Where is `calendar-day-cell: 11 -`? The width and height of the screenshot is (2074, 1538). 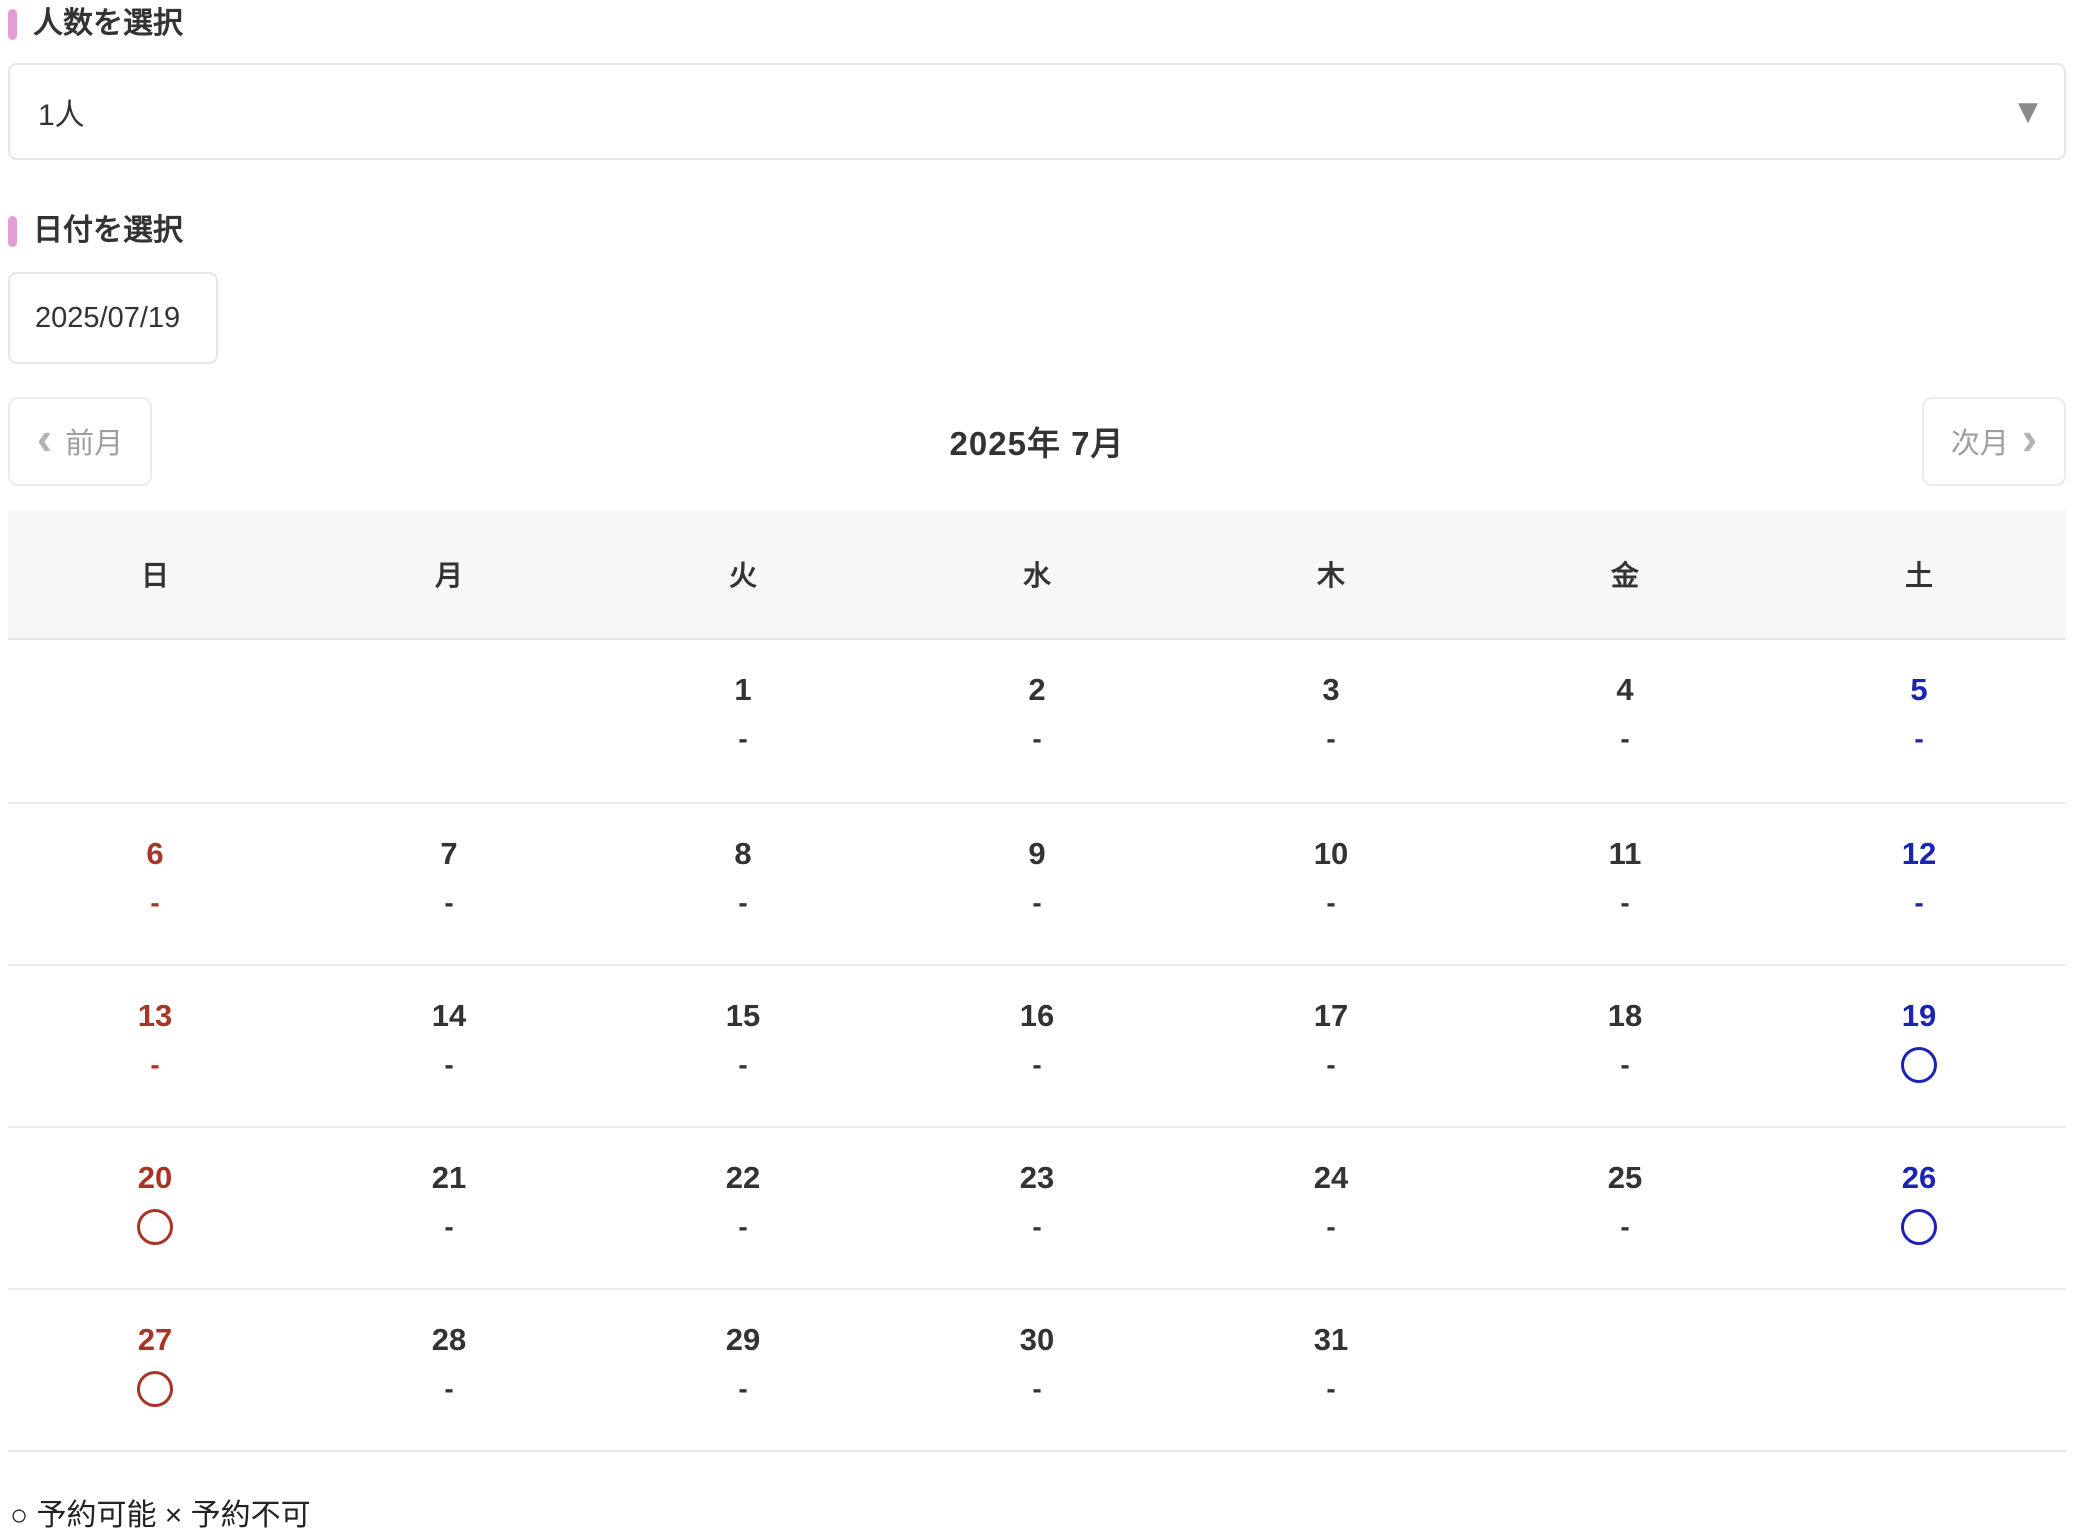 calendar-day-cell: 11 - is located at coordinates (1625, 884).